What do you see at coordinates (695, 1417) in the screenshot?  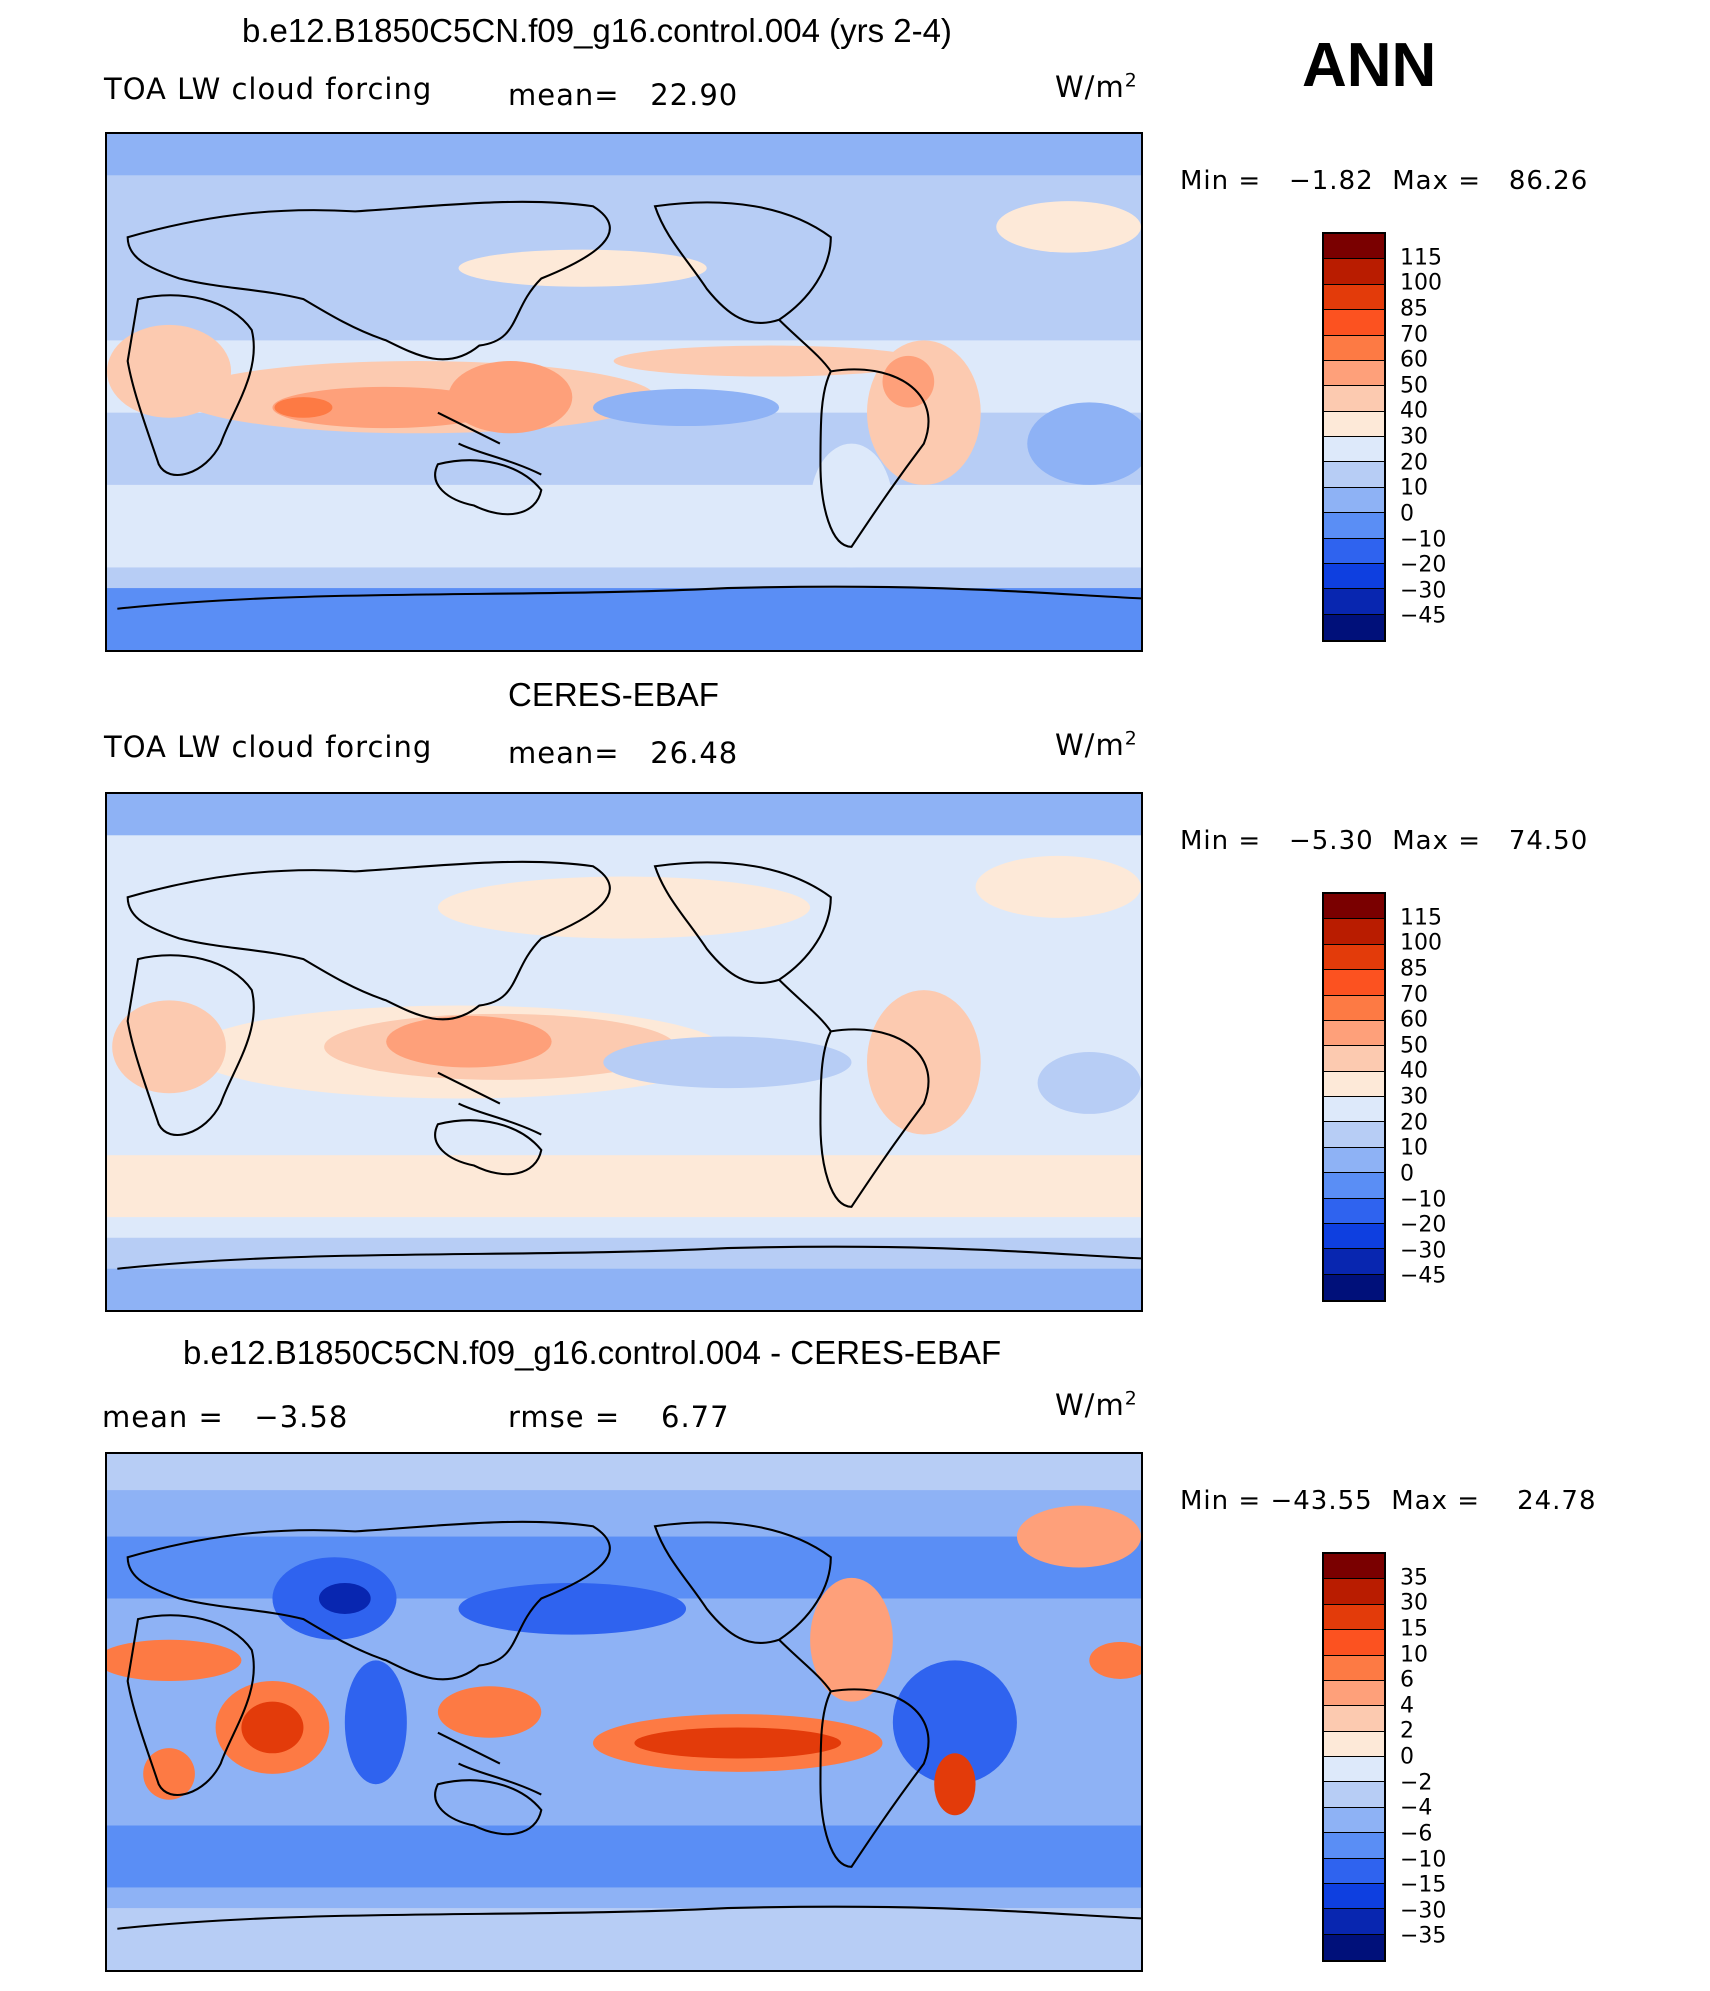 I see `panel-diff-rmse-value: 6.77` at bounding box center [695, 1417].